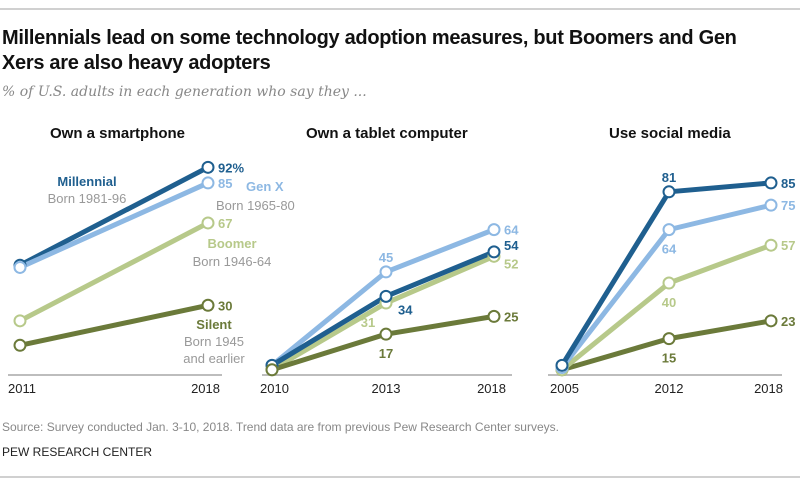 Image resolution: width=800 pixels, height=484 pixels. What do you see at coordinates (214, 358) in the screenshot?
I see `legend-silent-born-cont: and earlier` at bounding box center [214, 358].